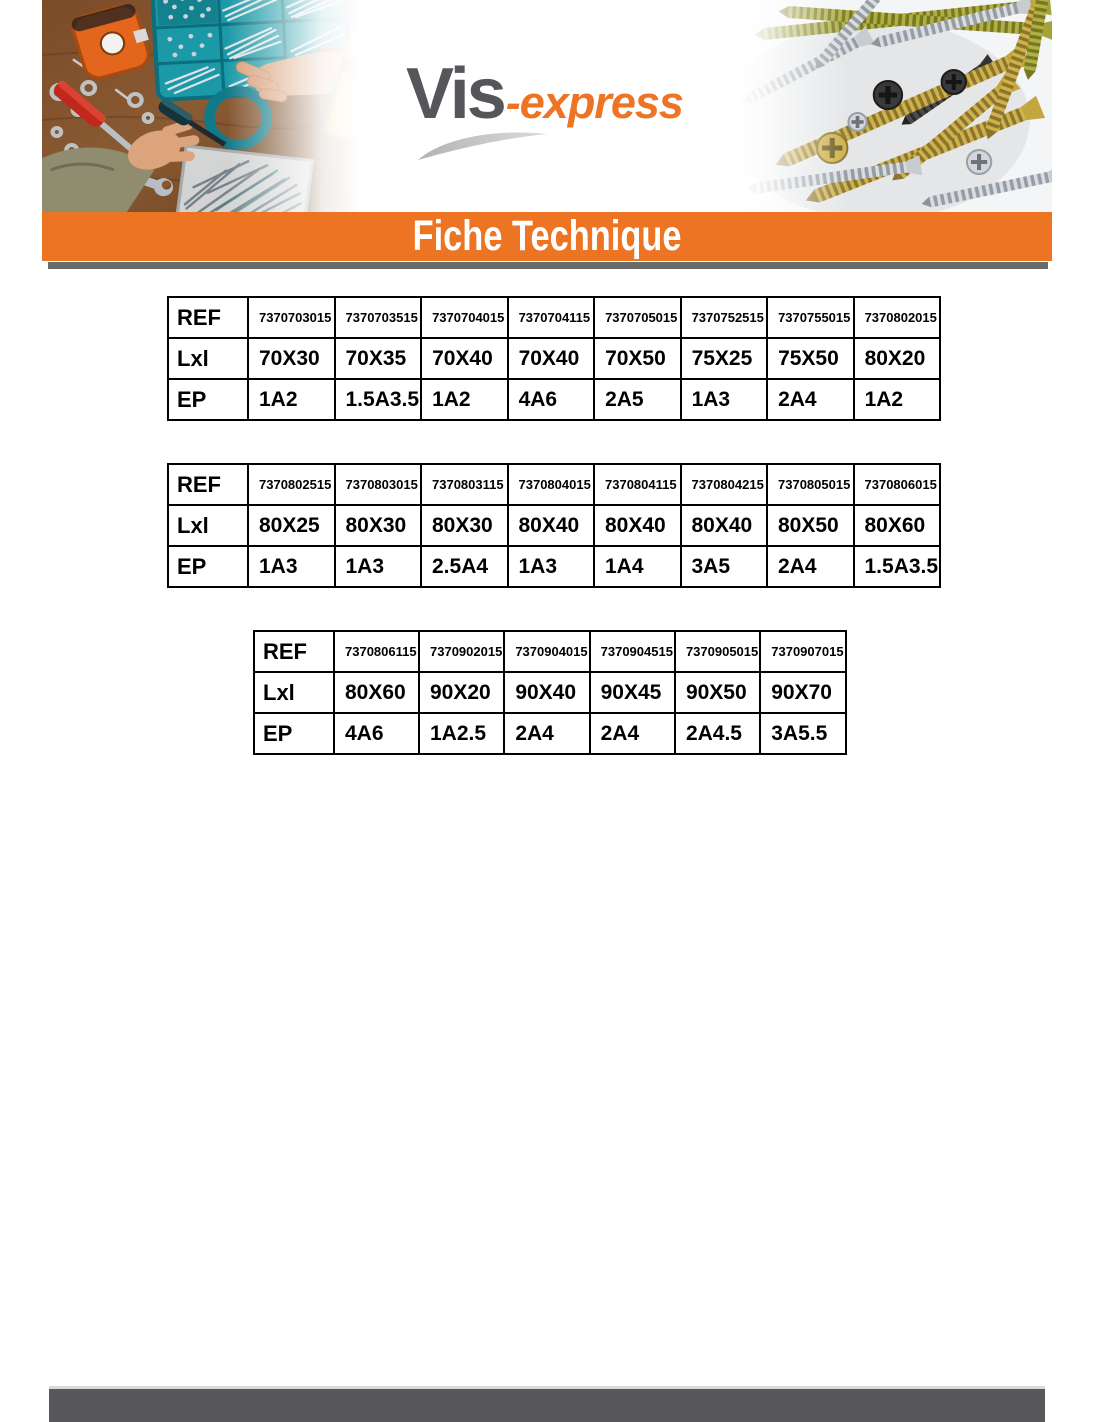 The width and height of the screenshot is (1100, 1422). What do you see at coordinates (724, 317) in the screenshot?
I see `ref-cell: 7370752515` at bounding box center [724, 317].